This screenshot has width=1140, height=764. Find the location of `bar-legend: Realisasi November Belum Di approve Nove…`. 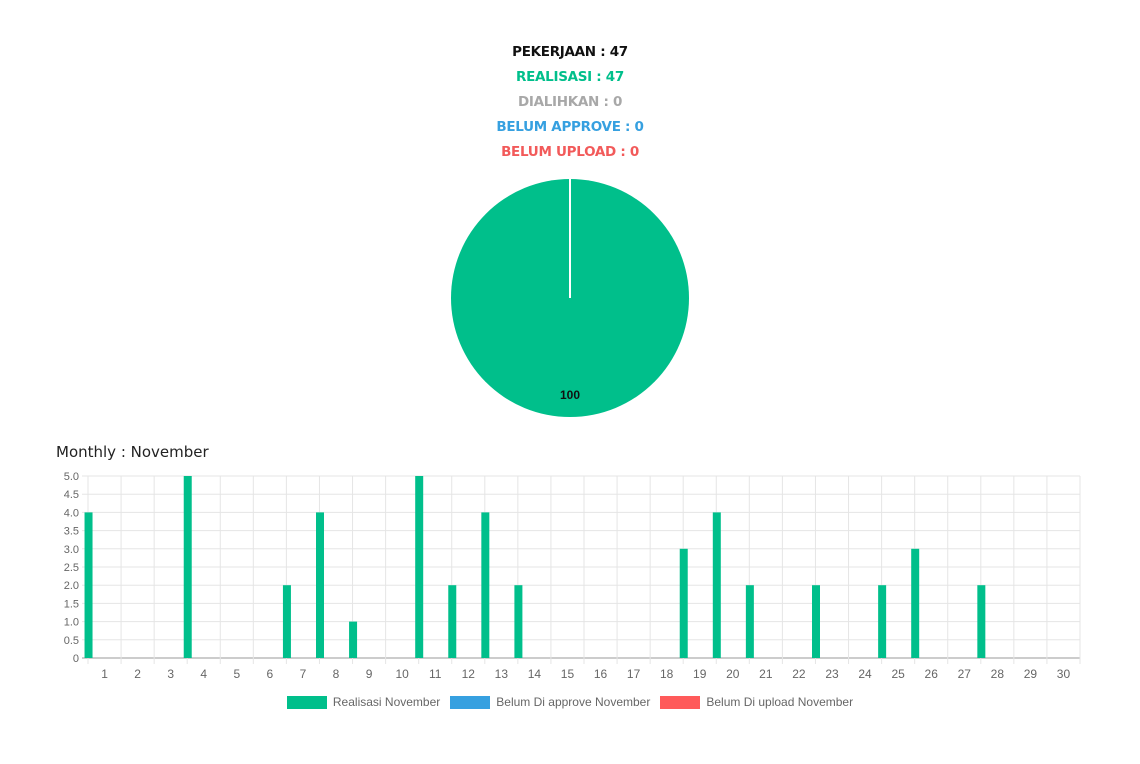

bar-legend: Realisasi November Belum Di approve Nove… is located at coordinates (570, 702).